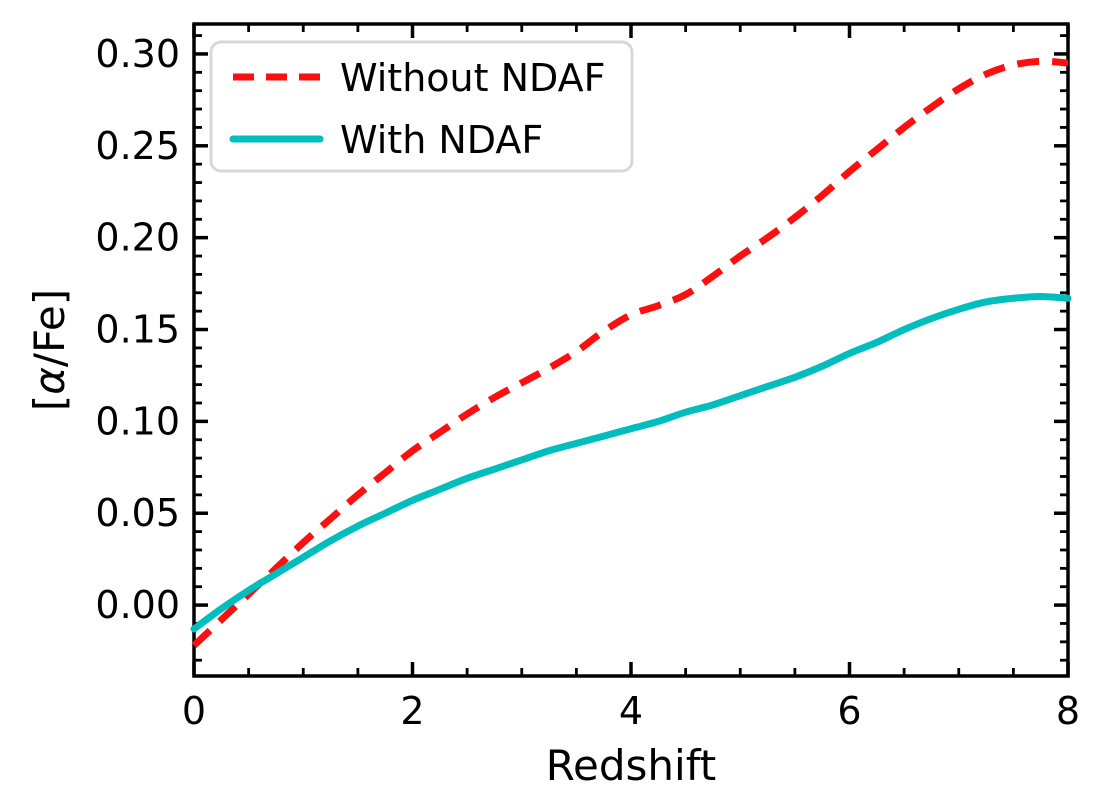 Image resolution: width=1116 pixels, height=805 pixels. What do you see at coordinates (137, 513) in the screenshot?
I see `y-tick-label: 0.05` at bounding box center [137, 513].